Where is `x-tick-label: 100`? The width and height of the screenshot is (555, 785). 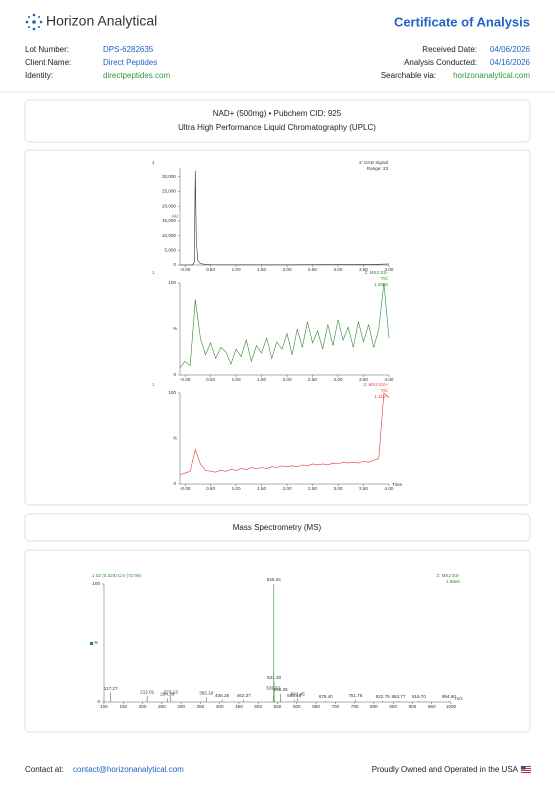 x-tick-label: 100 is located at coordinates (104, 706).